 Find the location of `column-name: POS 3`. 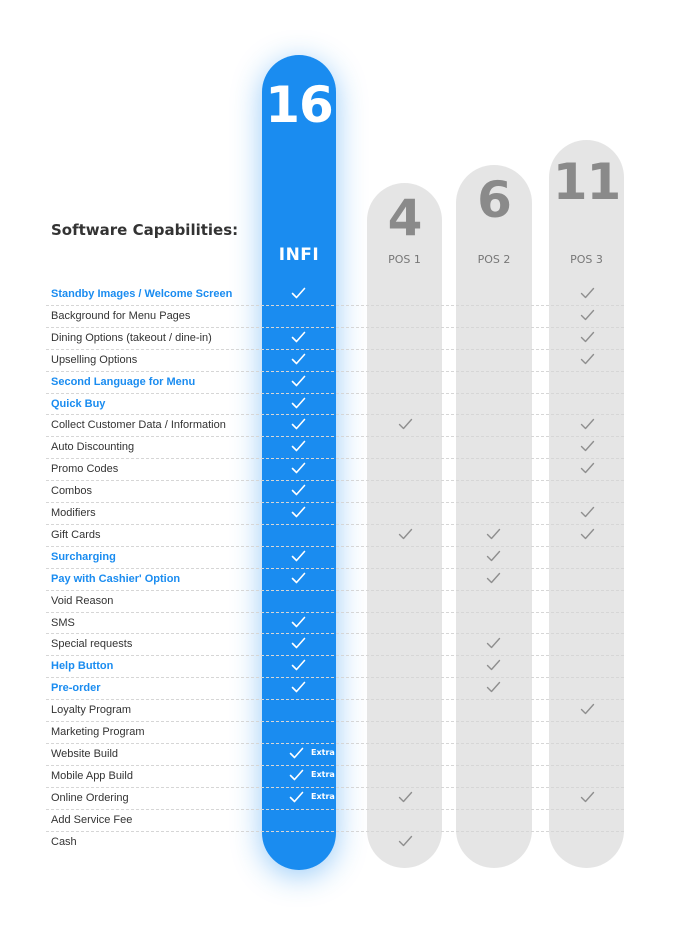

column-name: POS 3 is located at coordinates (586, 259).